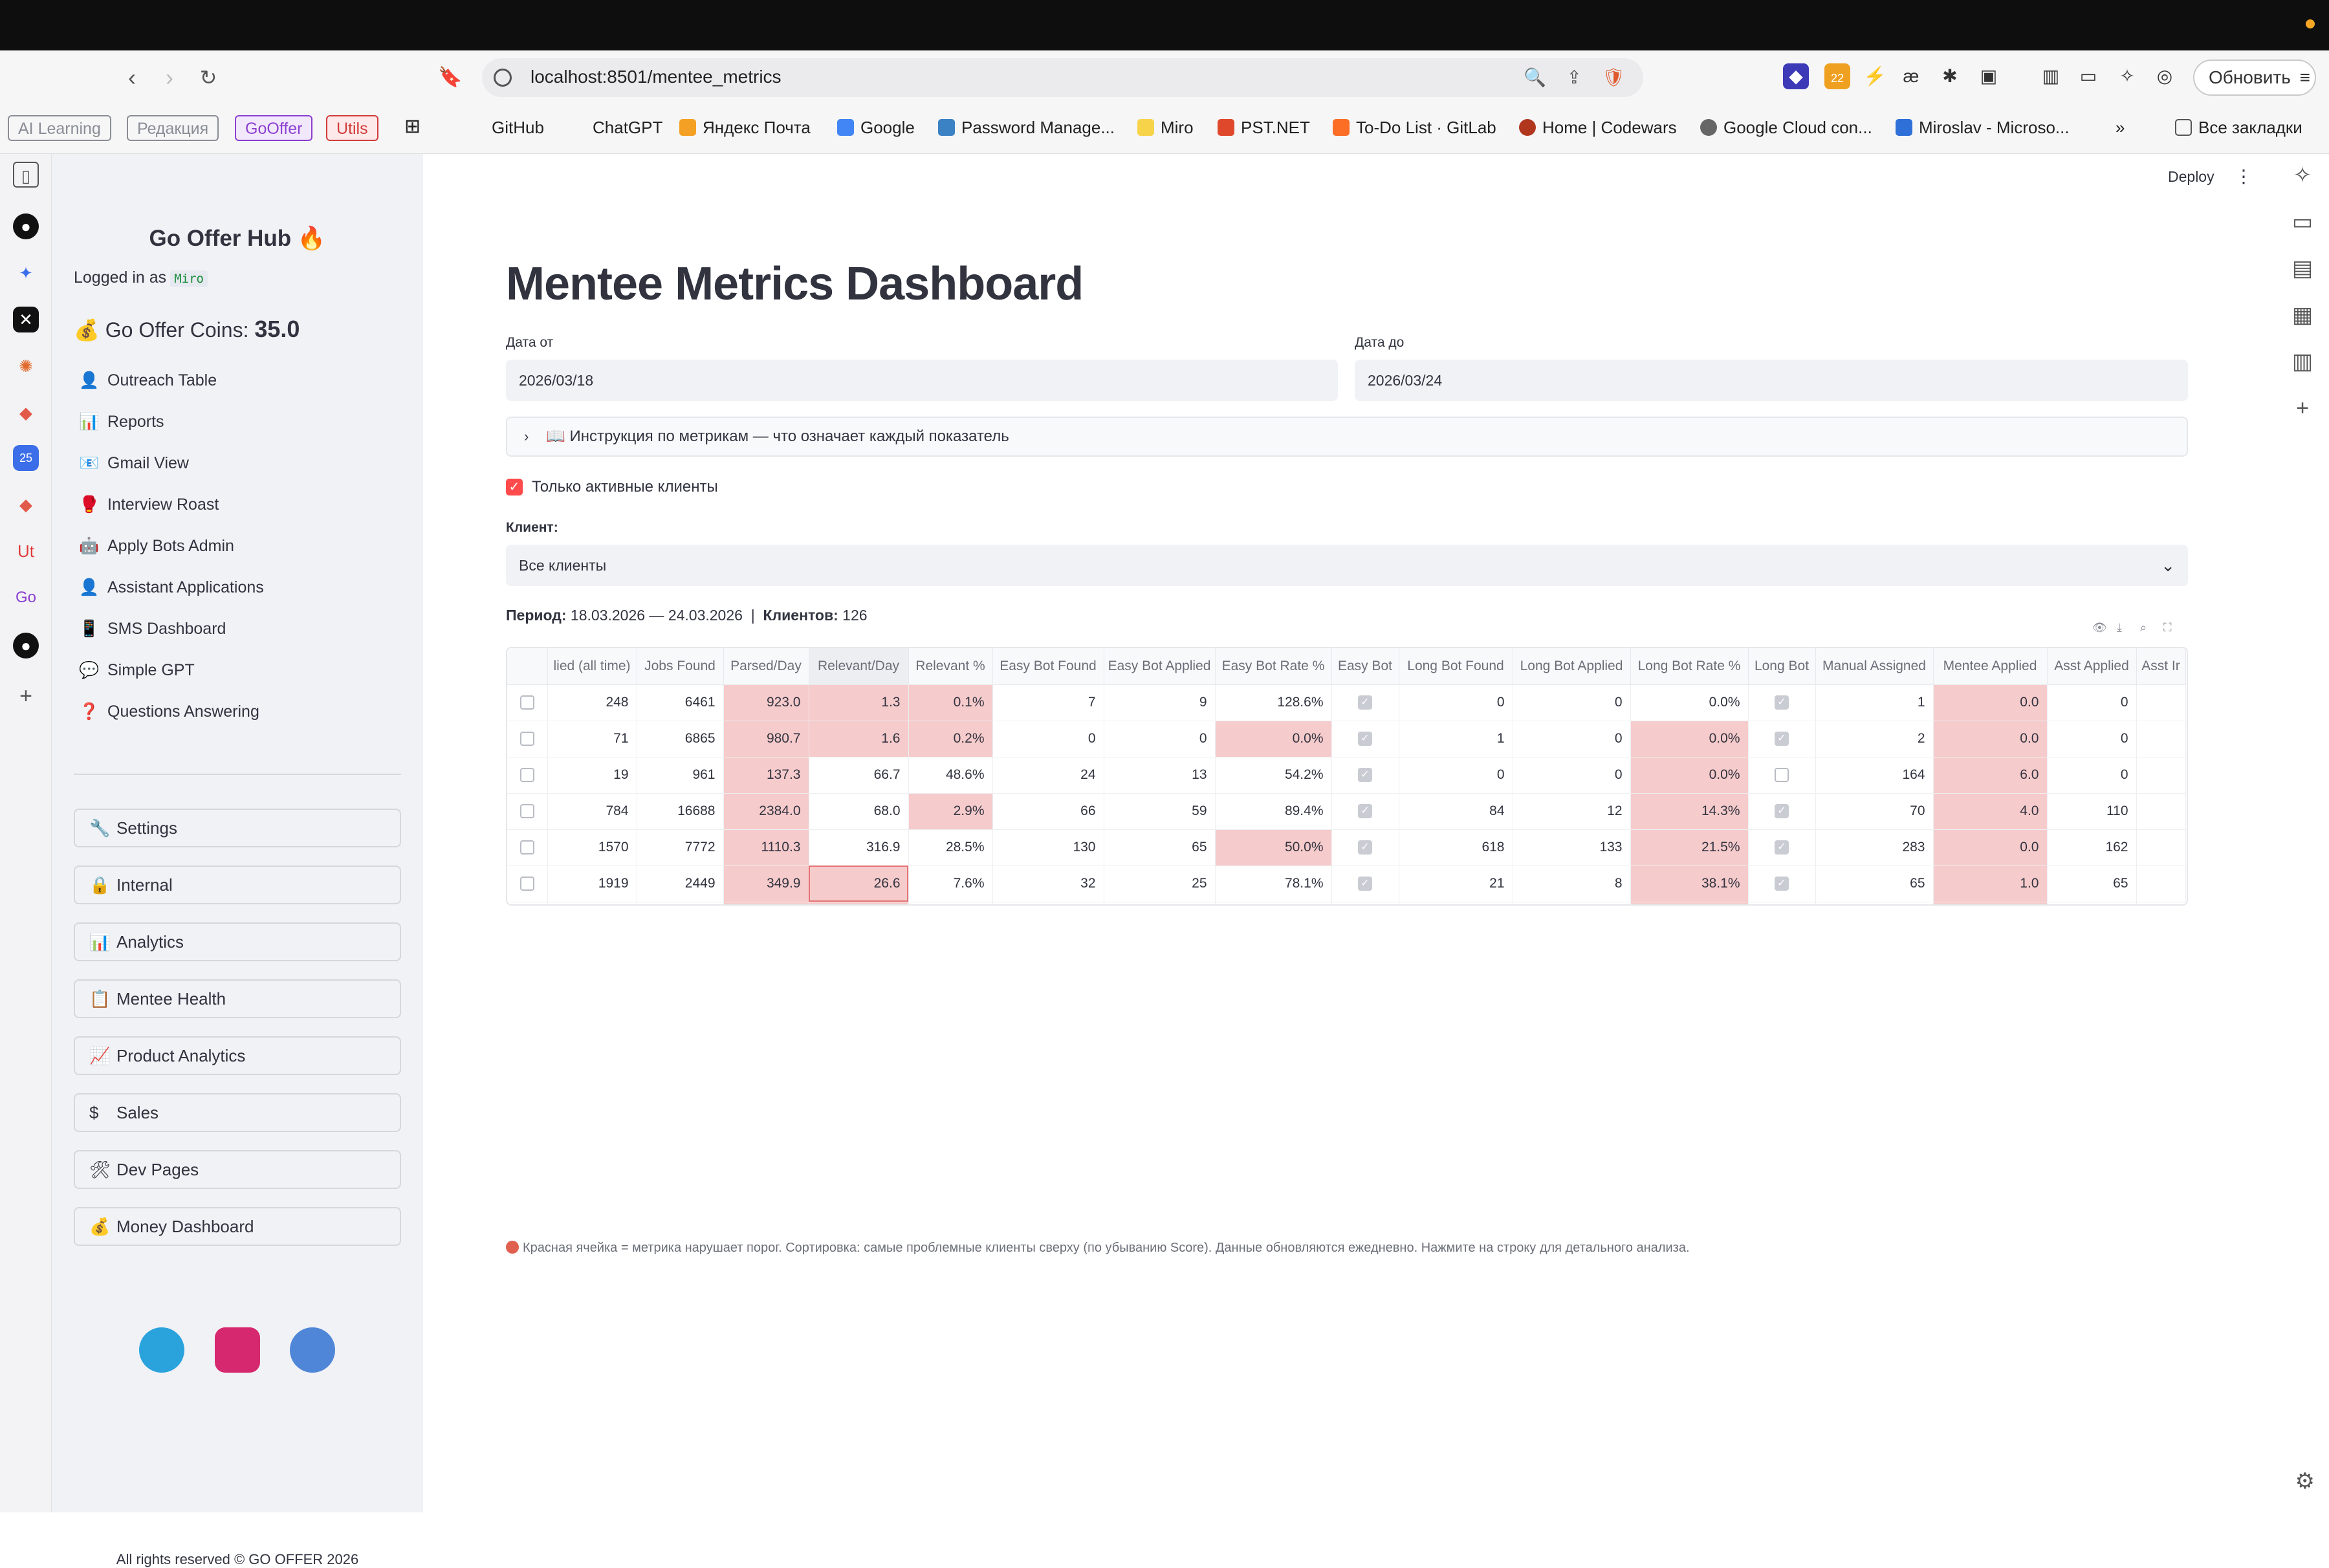 The image size is (2329, 1568). Describe the element at coordinates (859, 884) in the screenshot. I see `table-cell: 26.6` at that location.